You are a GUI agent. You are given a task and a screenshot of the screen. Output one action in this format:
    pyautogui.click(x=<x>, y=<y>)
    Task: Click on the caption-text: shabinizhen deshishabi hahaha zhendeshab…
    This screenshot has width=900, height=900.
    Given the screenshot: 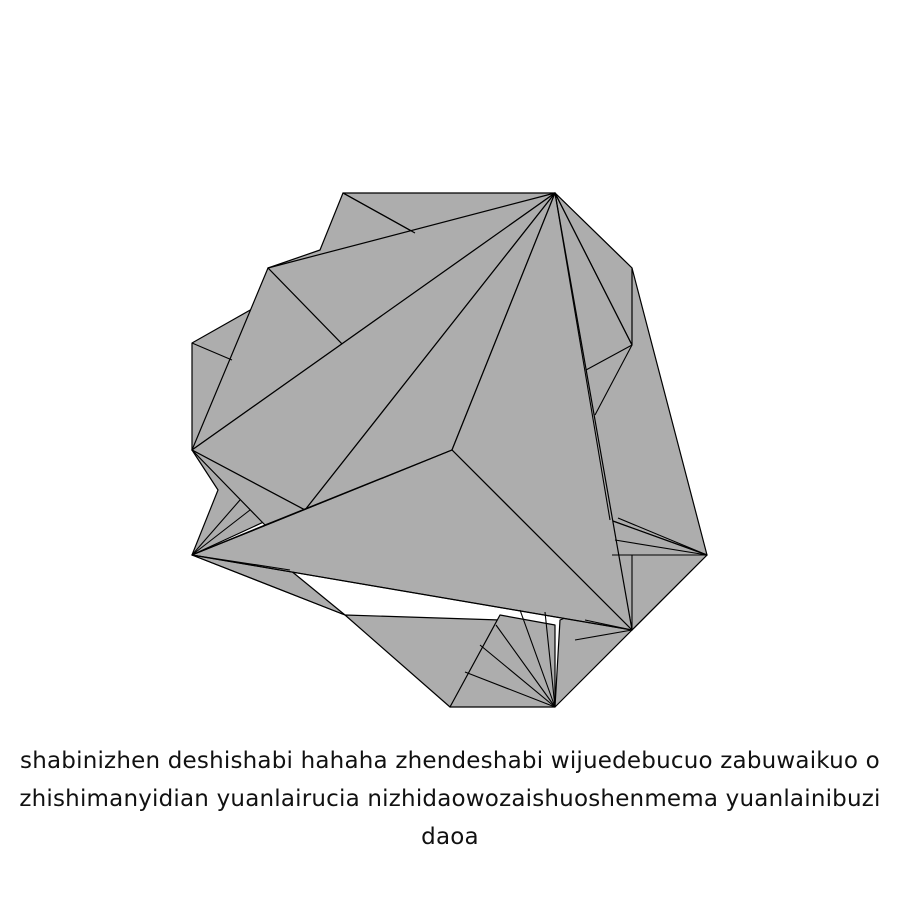 What is the action you would take?
    pyautogui.click(x=450, y=799)
    